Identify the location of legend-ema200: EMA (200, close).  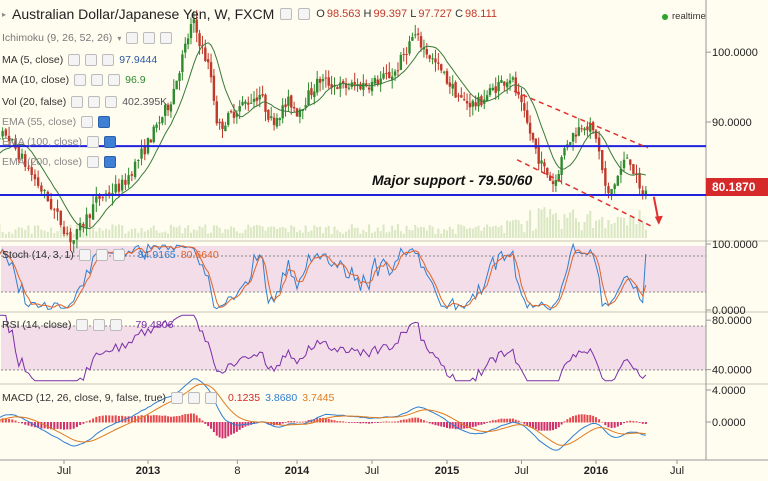
(59, 162).